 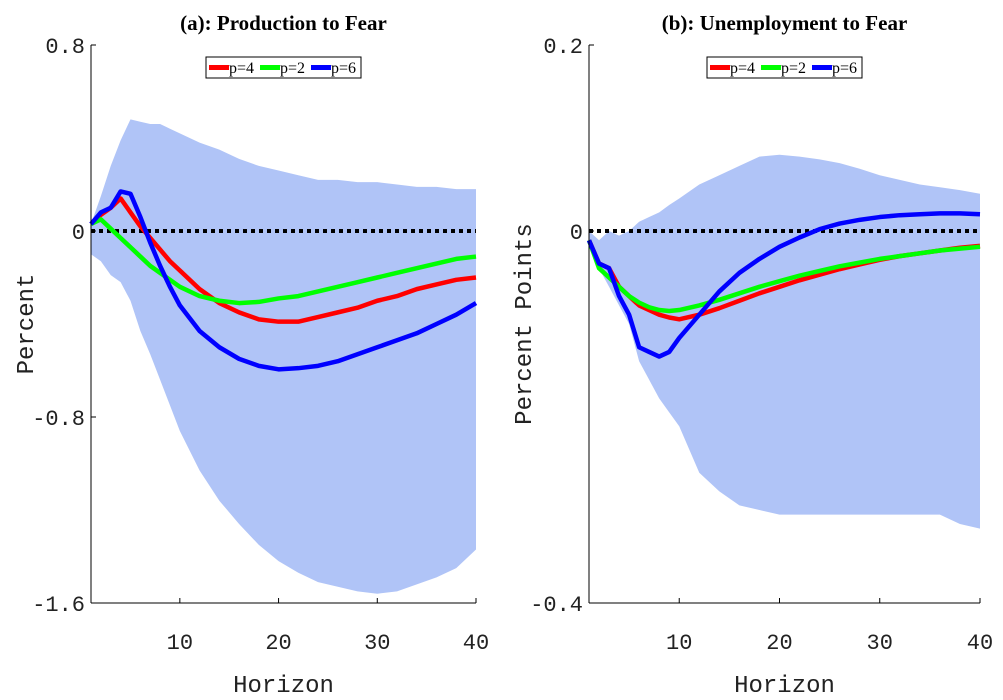 What do you see at coordinates (556, 605) in the screenshot?
I see `y-tick-label: -0.4` at bounding box center [556, 605].